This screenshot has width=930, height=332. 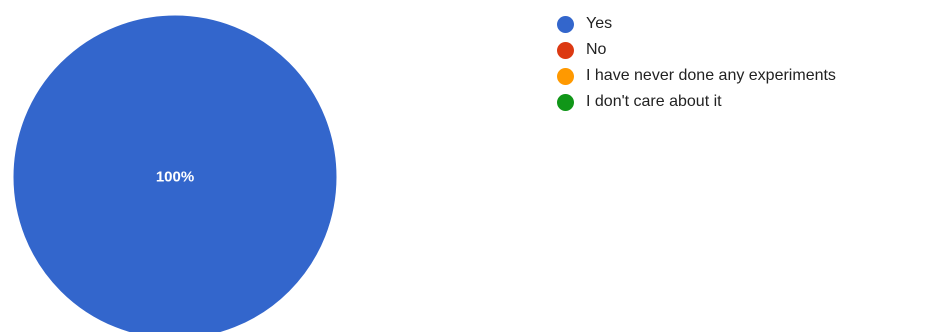 What do you see at coordinates (743, 50) in the screenshot?
I see `legend-item: No` at bounding box center [743, 50].